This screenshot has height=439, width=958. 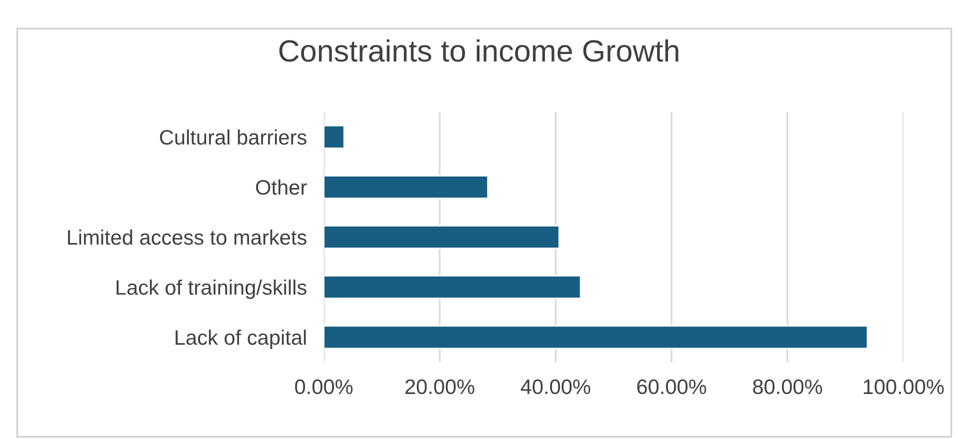 I want to click on y-tick-label: Other, so click(x=281, y=187).